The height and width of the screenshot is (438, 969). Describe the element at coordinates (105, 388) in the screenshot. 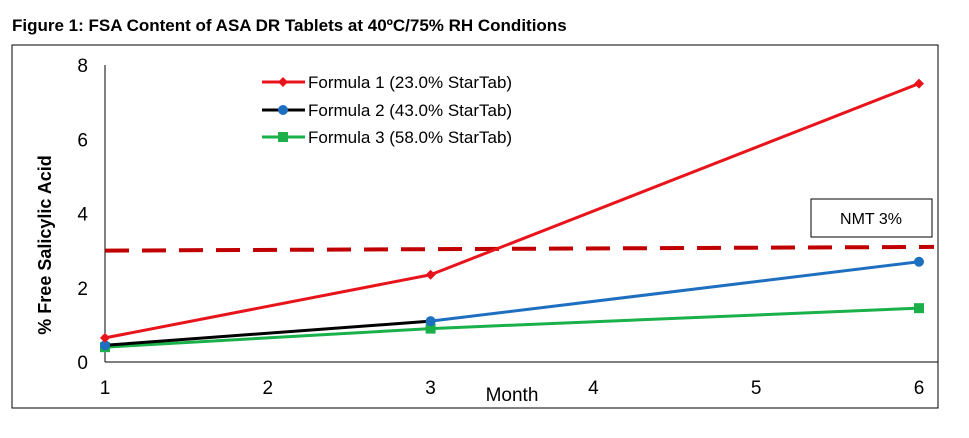

I see `x-tick-label: 1` at that location.